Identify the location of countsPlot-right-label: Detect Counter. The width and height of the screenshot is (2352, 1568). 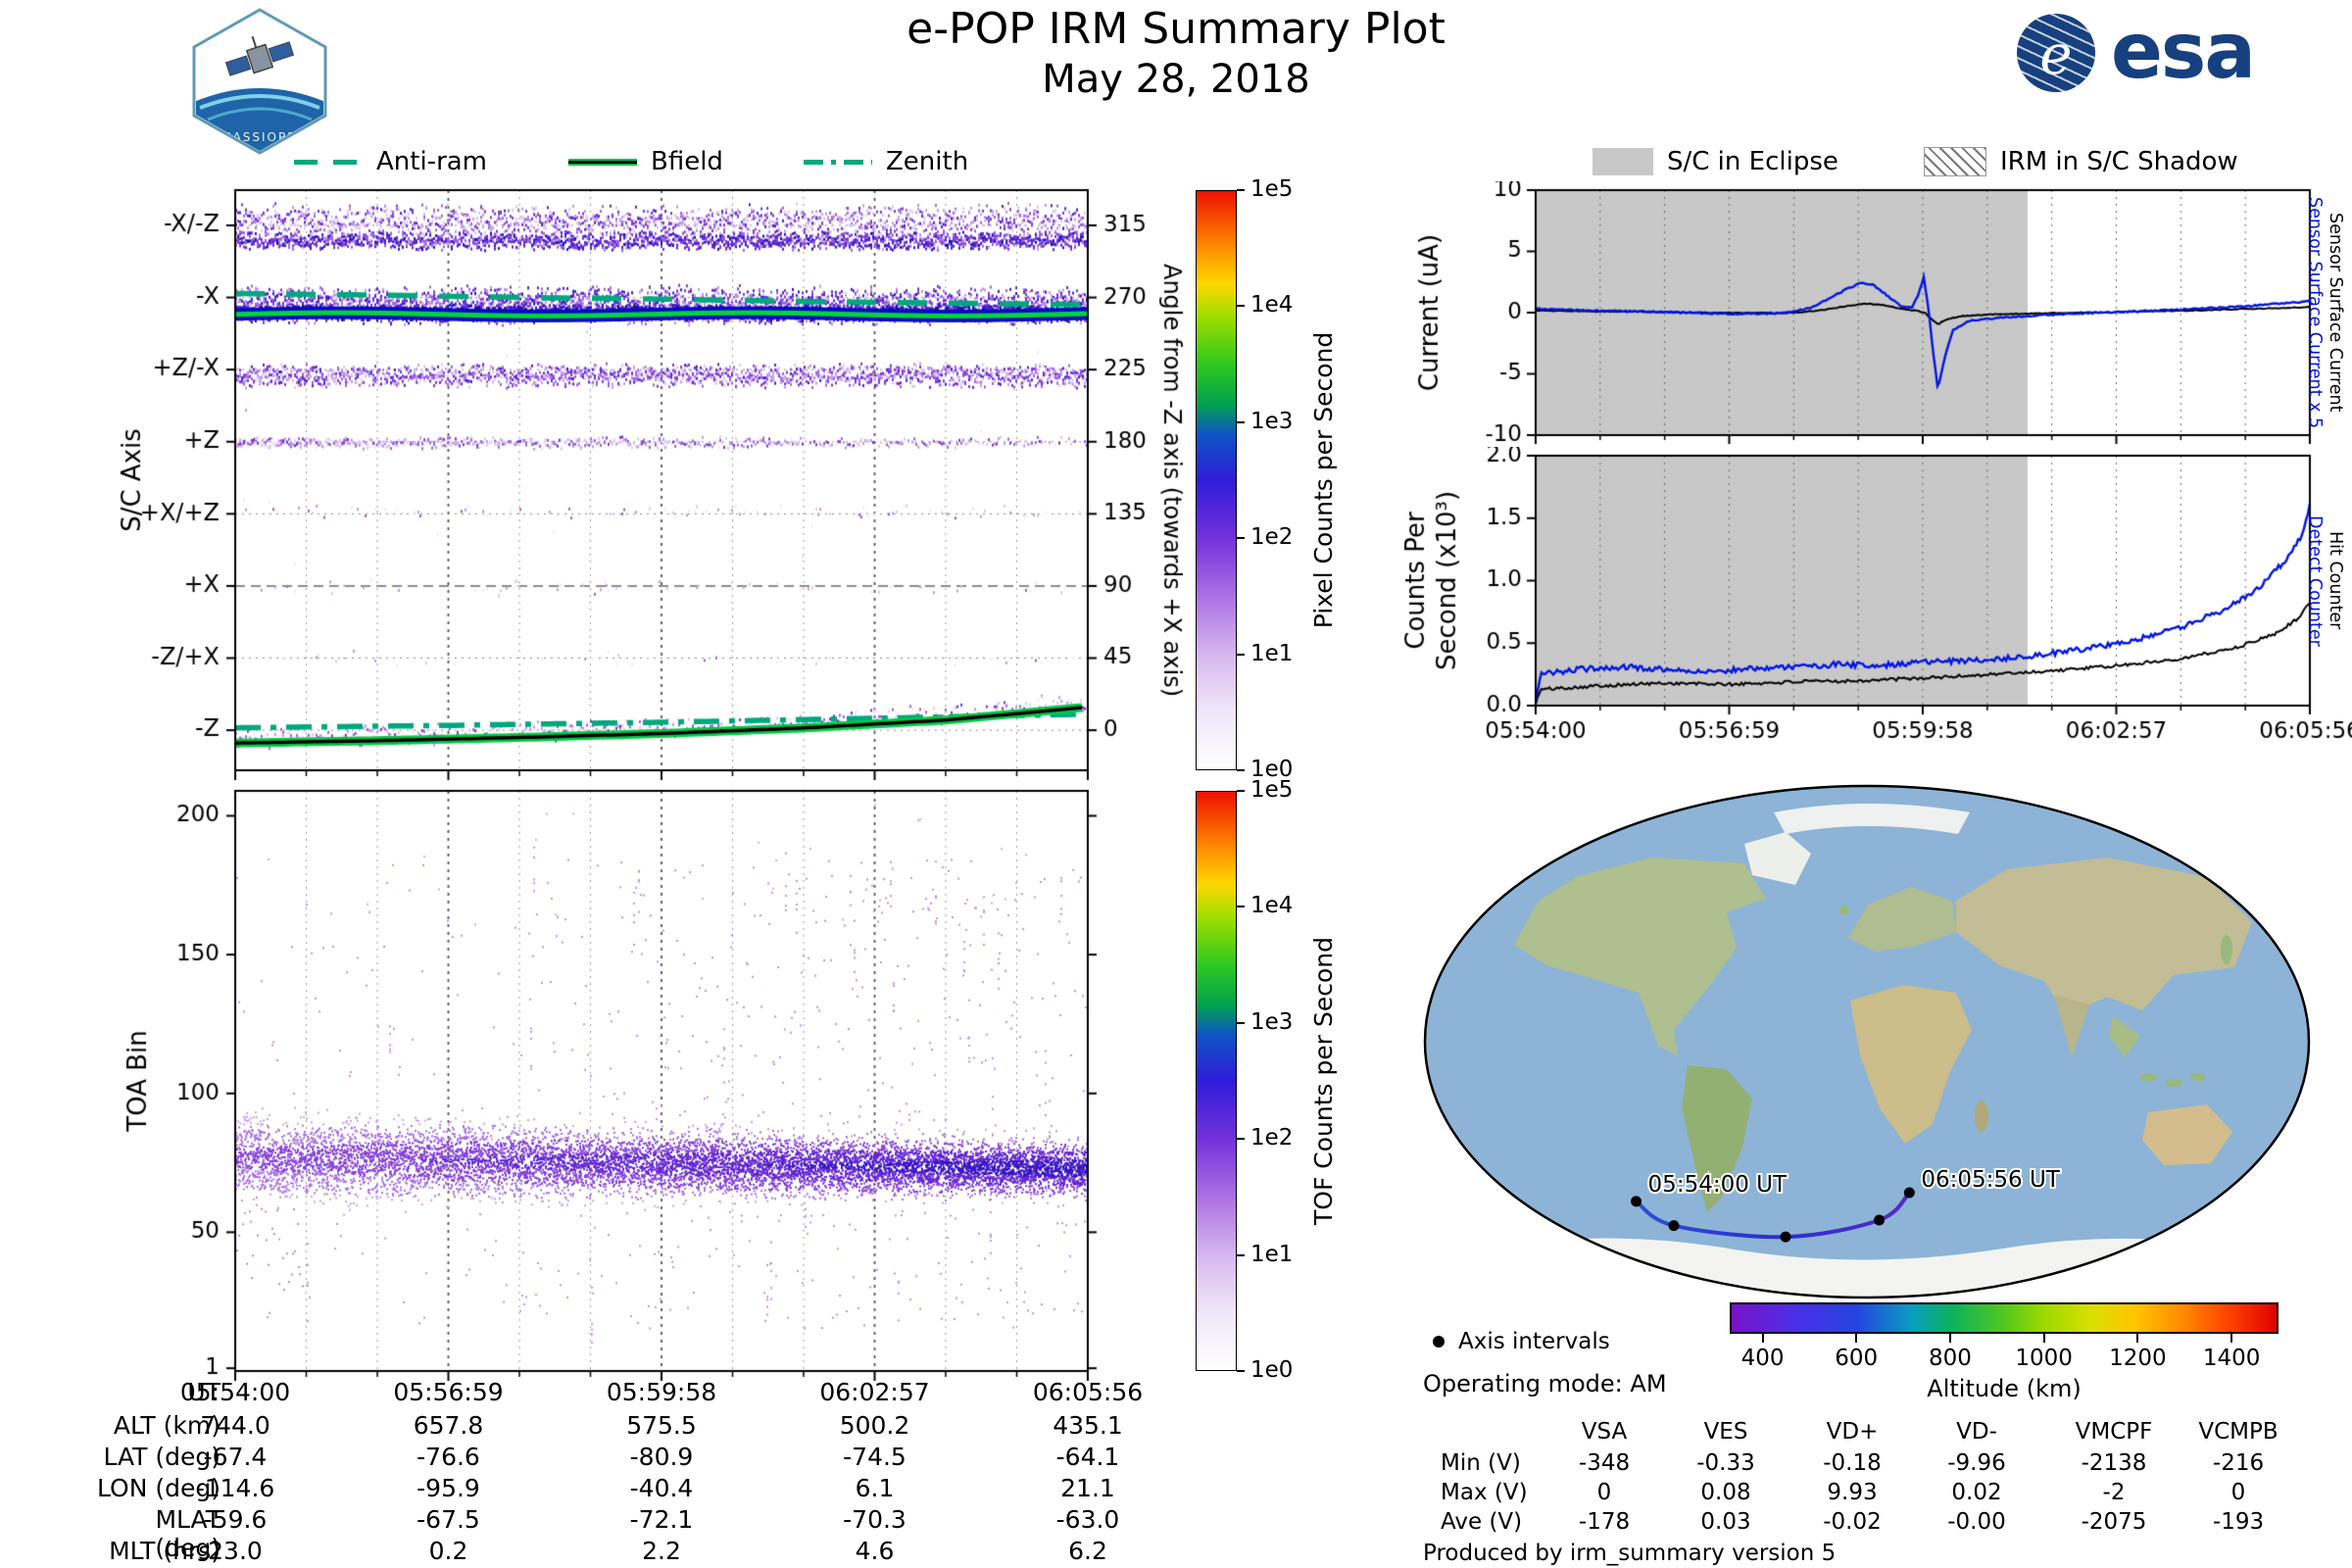
(2315, 580).